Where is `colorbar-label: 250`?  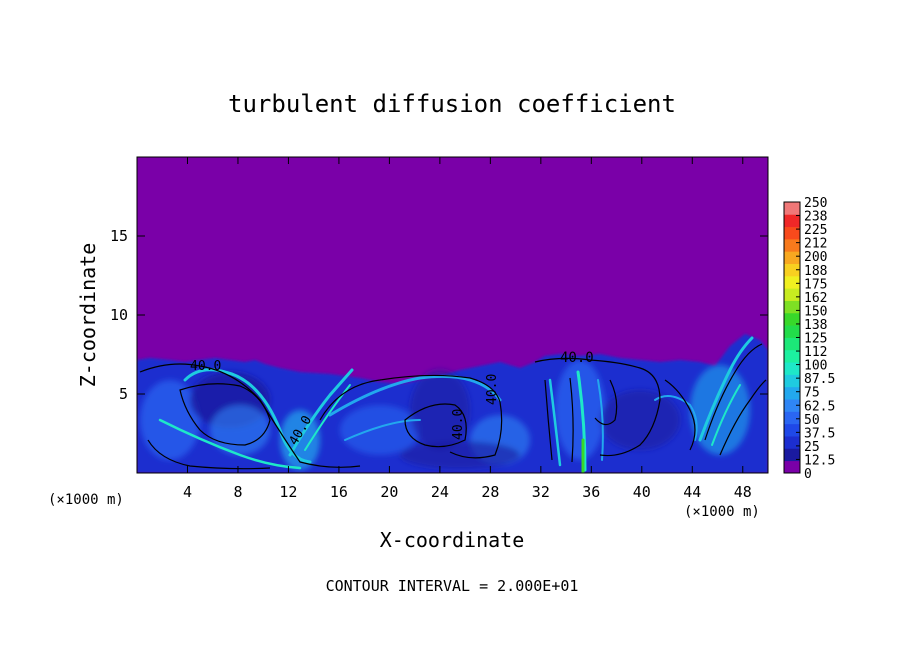
colorbar-label: 250 is located at coordinates (815, 203).